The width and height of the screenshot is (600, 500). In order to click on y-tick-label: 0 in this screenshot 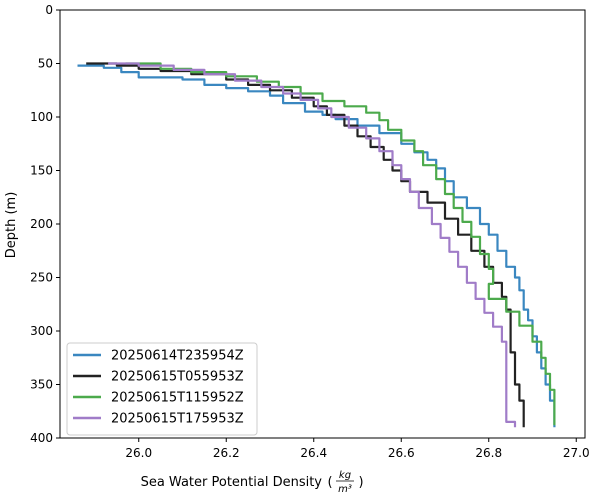, I will do `click(49, 10)`.